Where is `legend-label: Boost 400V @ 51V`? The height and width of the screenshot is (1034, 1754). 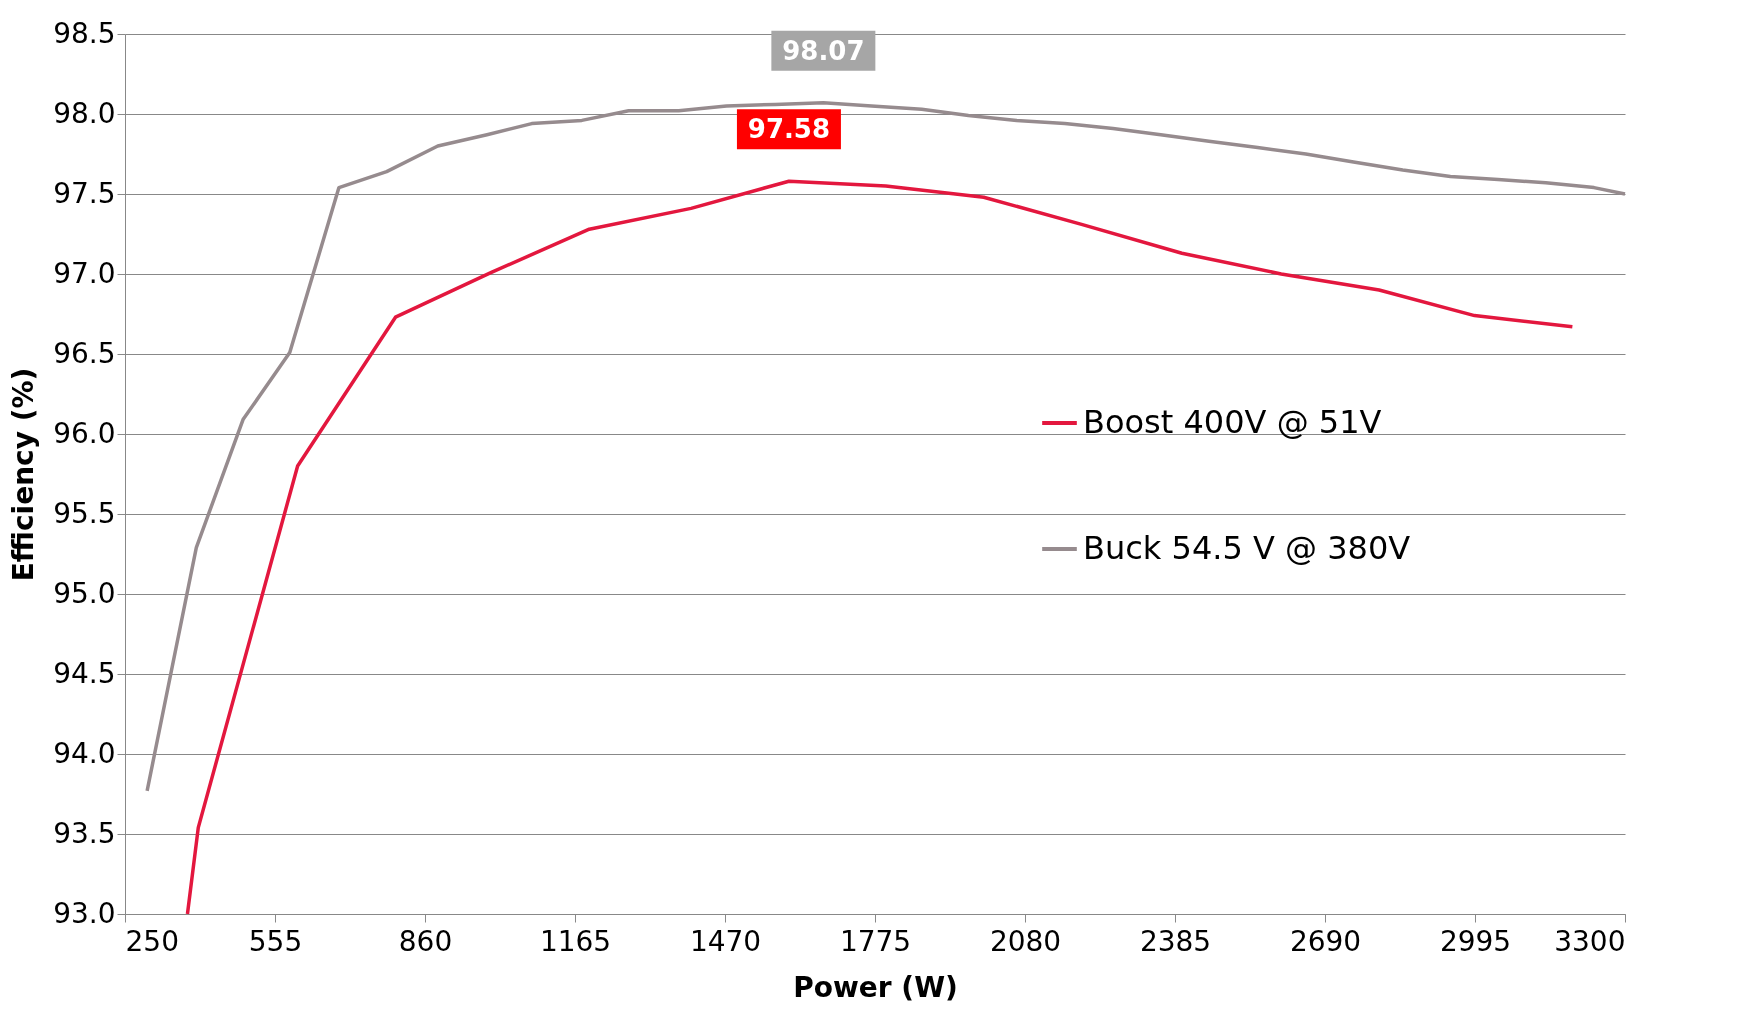 legend-label: Boost 400V @ 51V is located at coordinates (1232, 422).